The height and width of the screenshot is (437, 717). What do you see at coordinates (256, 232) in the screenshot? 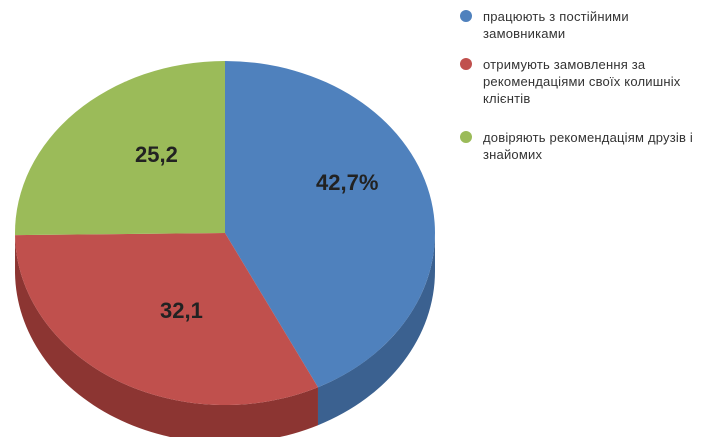
I see `pie-labels-group: 42,7% 32,1 25,2` at bounding box center [256, 232].